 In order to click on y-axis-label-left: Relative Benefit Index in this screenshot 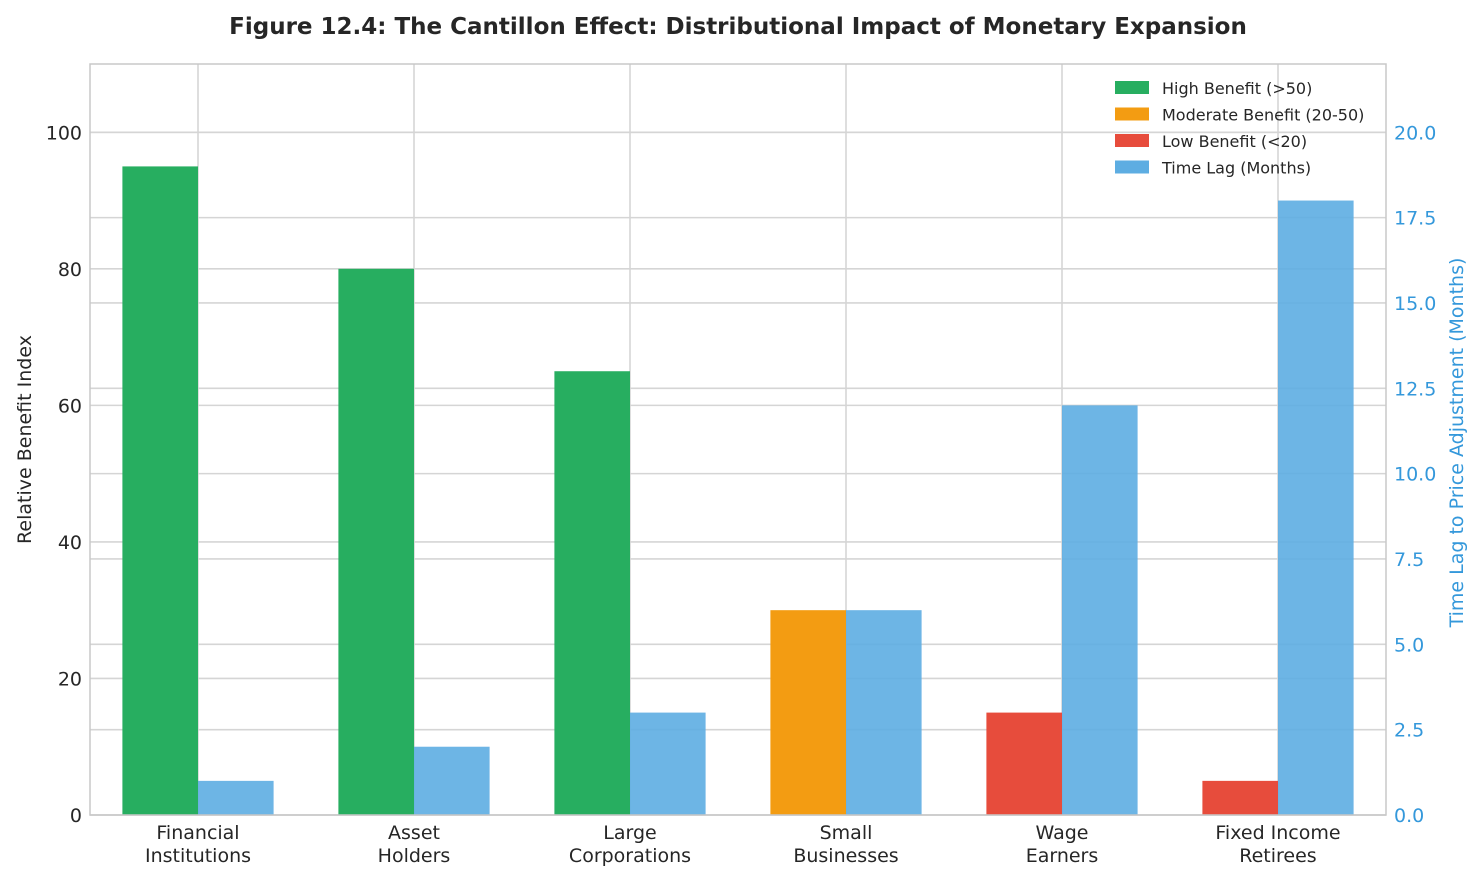, I will do `click(25, 439)`.